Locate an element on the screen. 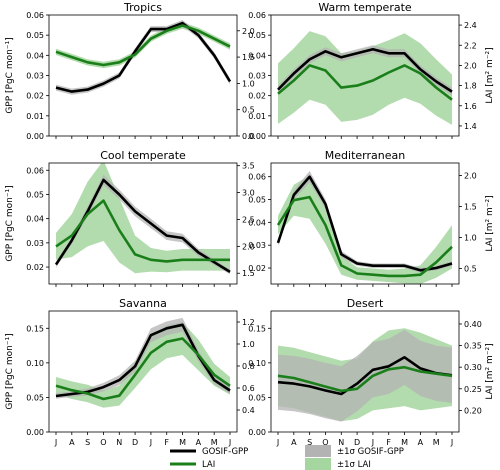 The height and width of the screenshot is (470, 500). plot-area is located at coordinates (364, 227).